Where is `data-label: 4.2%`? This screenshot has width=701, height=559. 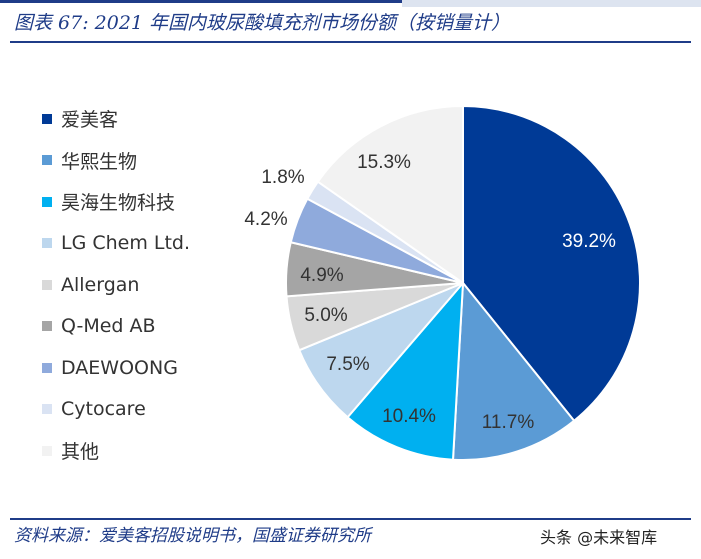 data-label: 4.2% is located at coordinates (265, 219).